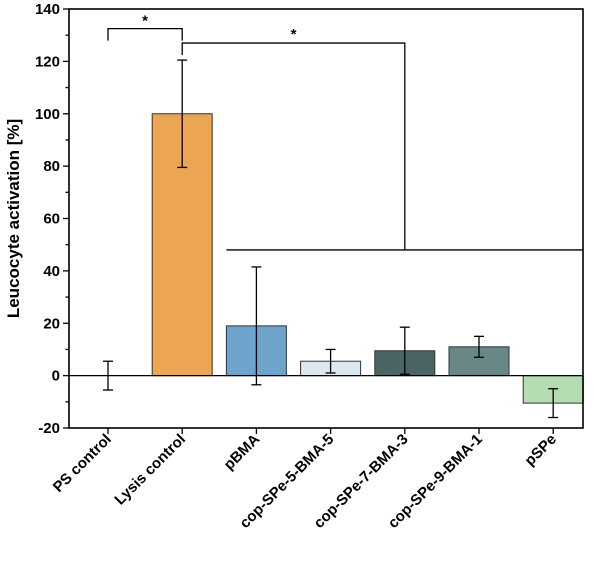  I want to click on significance-bracket-1: *, so click(145, 27).